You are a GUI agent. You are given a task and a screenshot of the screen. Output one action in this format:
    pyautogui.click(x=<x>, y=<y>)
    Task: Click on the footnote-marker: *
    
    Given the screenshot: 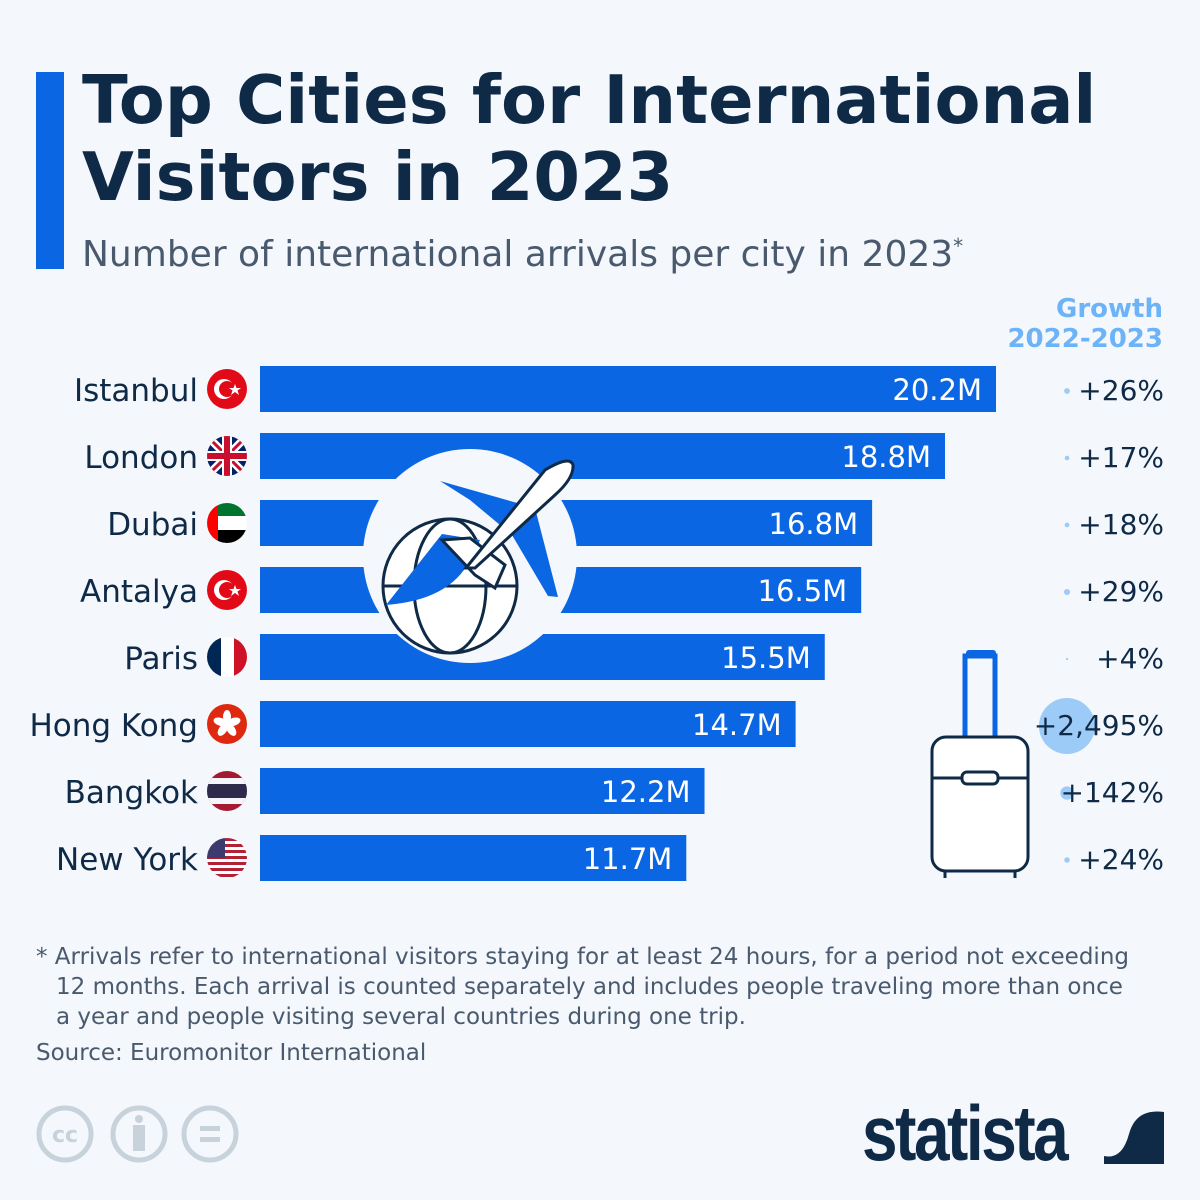 What is the action you would take?
    pyautogui.click(x=958, y=246)
    